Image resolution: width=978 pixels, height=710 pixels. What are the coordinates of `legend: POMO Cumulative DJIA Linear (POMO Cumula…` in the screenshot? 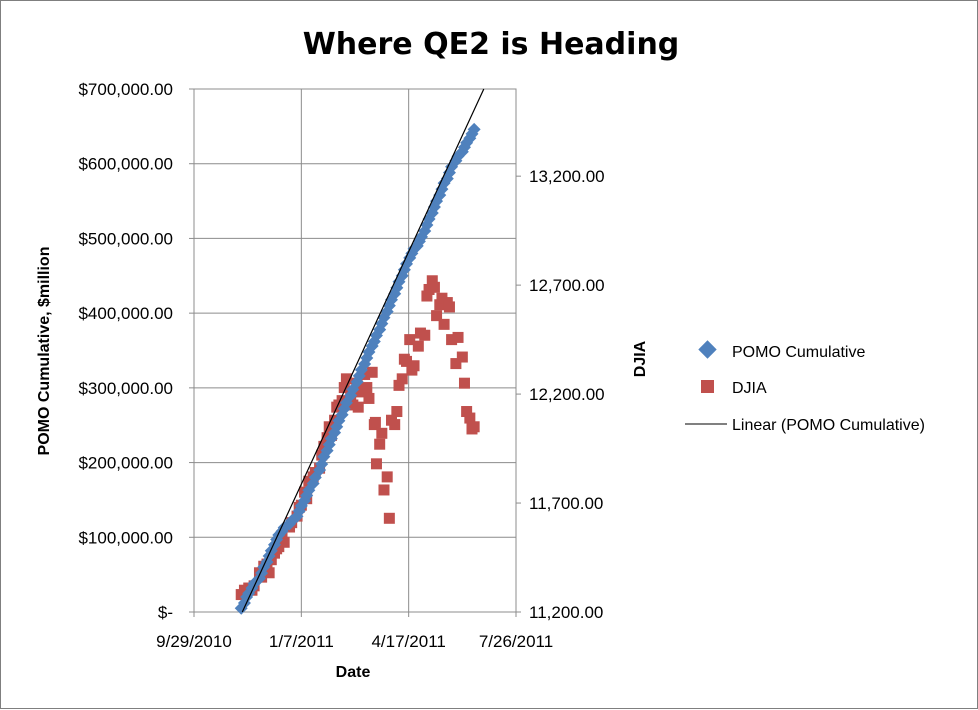 It's located at (805, 387).